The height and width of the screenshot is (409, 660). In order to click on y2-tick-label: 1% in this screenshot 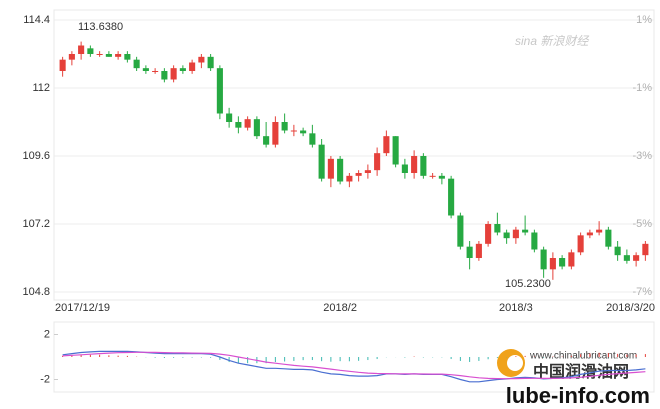, I will do `click(644, 20)`.